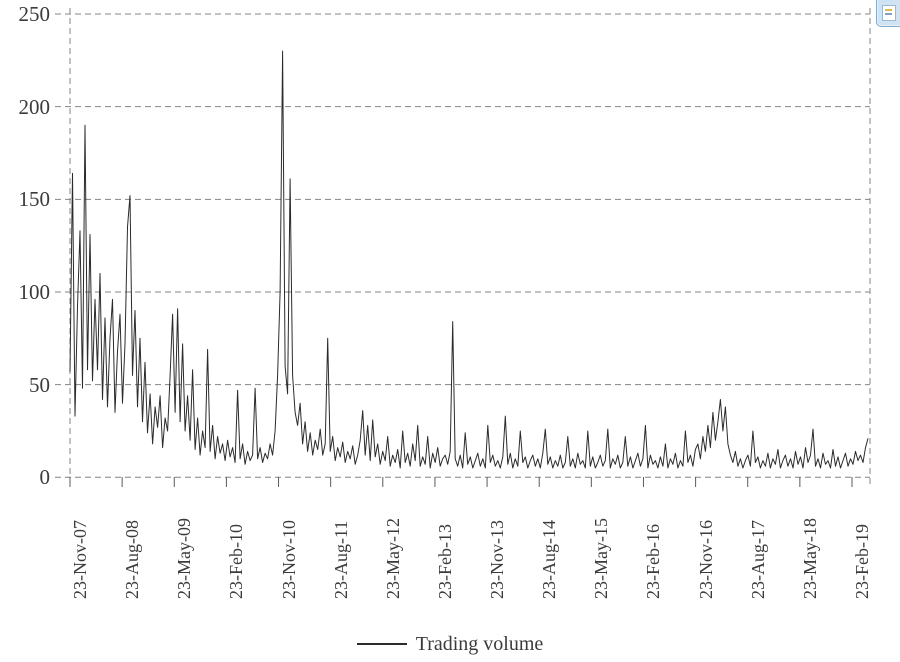 The width and height of the screenshot is (900, 662). What do you see at coordinates (80, 559) in the screenshot?
I see `x-tick-label: 23-Nov-07` at bounding box center [80, 559].